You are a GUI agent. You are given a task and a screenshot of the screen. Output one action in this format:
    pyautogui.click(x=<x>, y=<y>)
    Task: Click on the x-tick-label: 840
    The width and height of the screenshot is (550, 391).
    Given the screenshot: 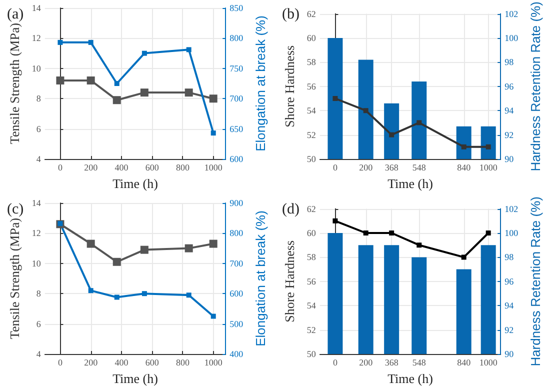 What is the action you would take?
    pyautogui.click(x=464, y=167)
    